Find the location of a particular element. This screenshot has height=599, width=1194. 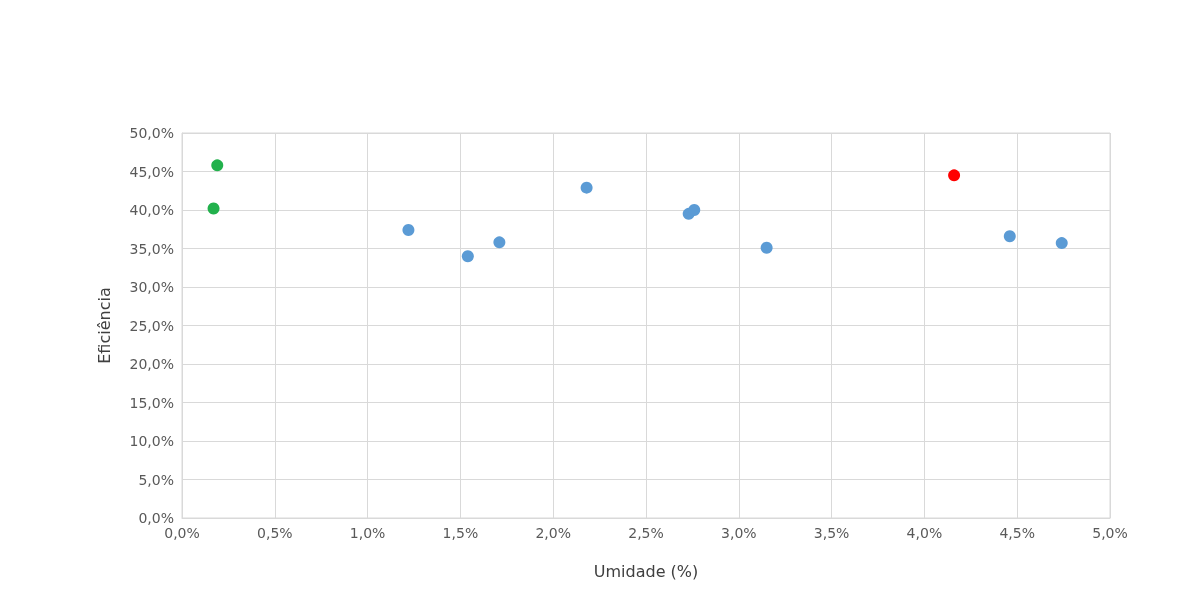

x-tick-label: 1,0% is located at coordinates (367, 533).